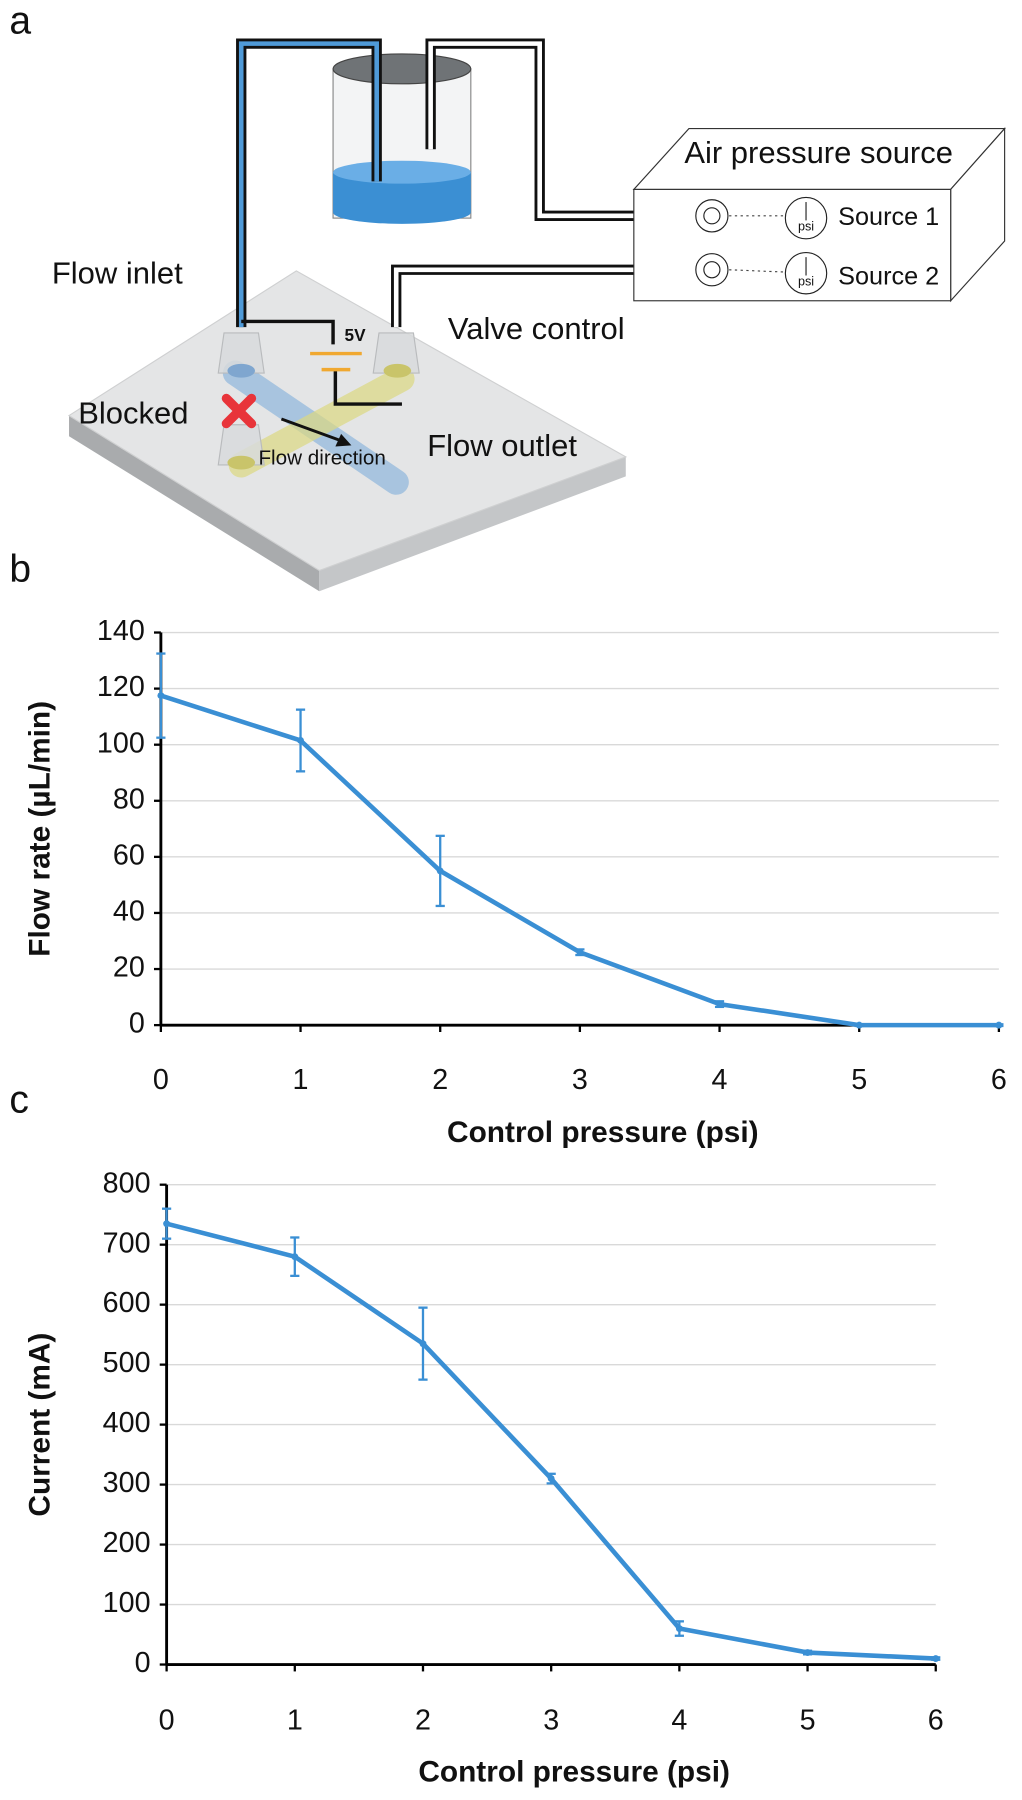  Describe the element at coordinates (121, 687) in the screenshot. I see `y-tick-label: 120` at that location.